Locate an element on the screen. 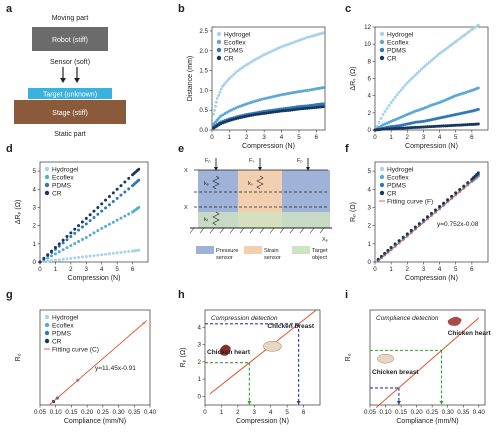 This screenshot has width=500, height=433. panel-label-b: b is located at coordinates (181, 9).